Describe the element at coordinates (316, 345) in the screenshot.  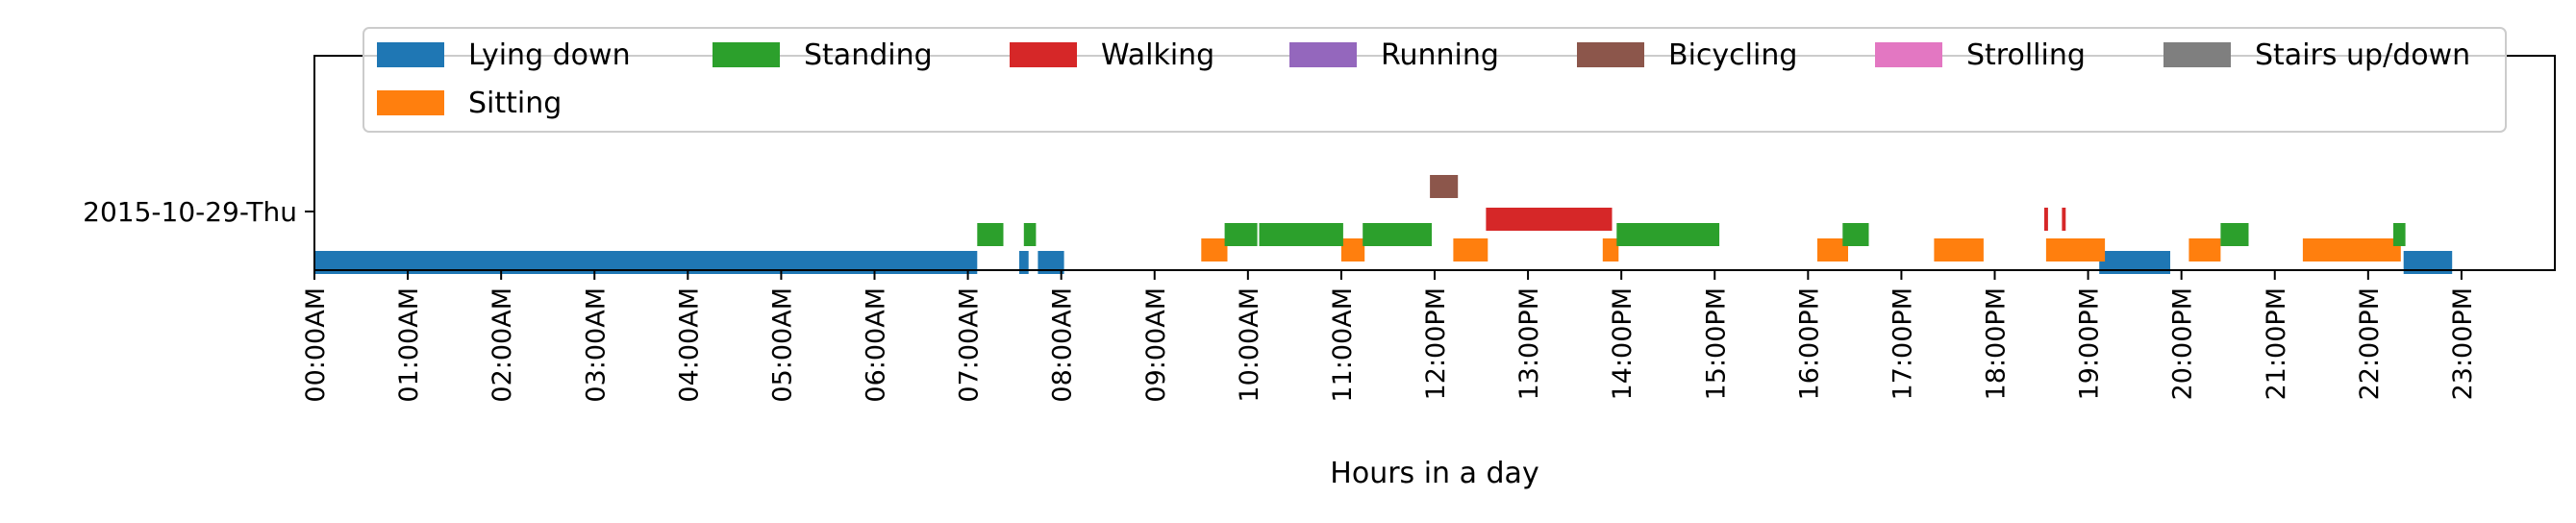
I see `x-tick-label: 00:00AM` at that location.